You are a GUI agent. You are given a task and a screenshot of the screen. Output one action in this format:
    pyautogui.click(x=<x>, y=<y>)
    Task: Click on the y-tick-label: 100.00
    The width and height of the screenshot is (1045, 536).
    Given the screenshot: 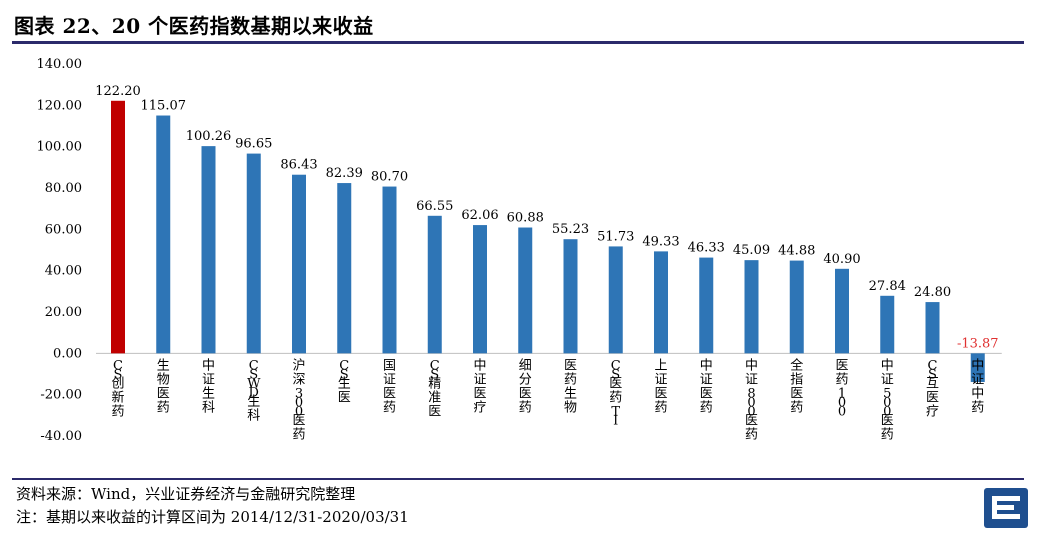 What is the action you would take?
    pyautogui.click(x=60, y=147)
    